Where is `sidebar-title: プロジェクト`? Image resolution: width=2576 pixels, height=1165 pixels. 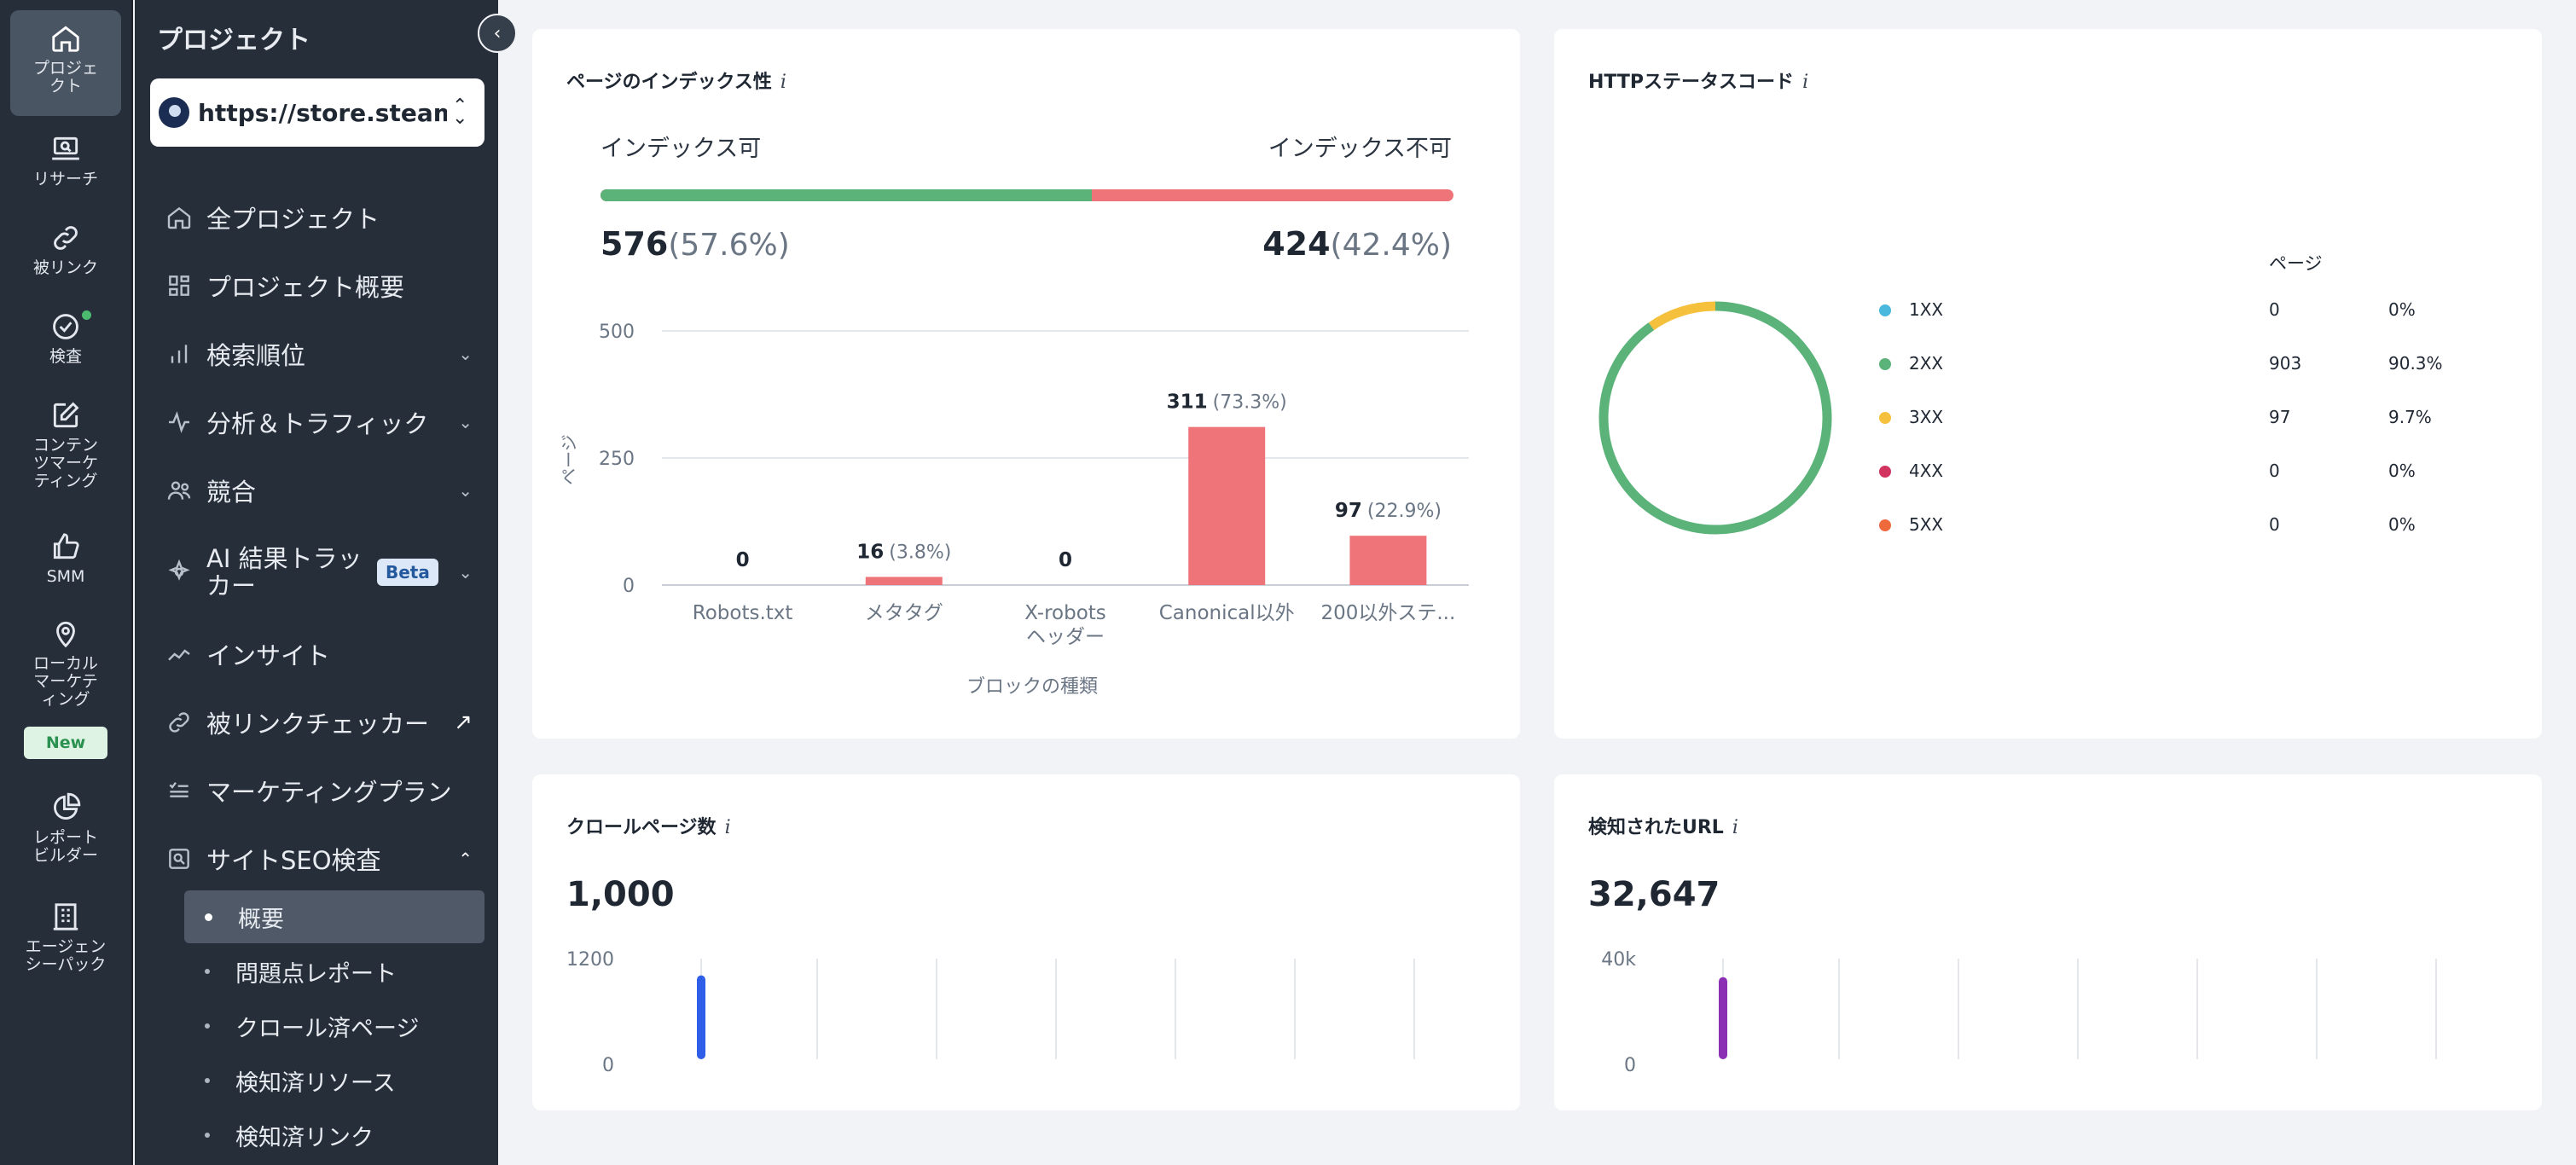
sidebar-title: プロジェクト is located at coordinates (233, 40).